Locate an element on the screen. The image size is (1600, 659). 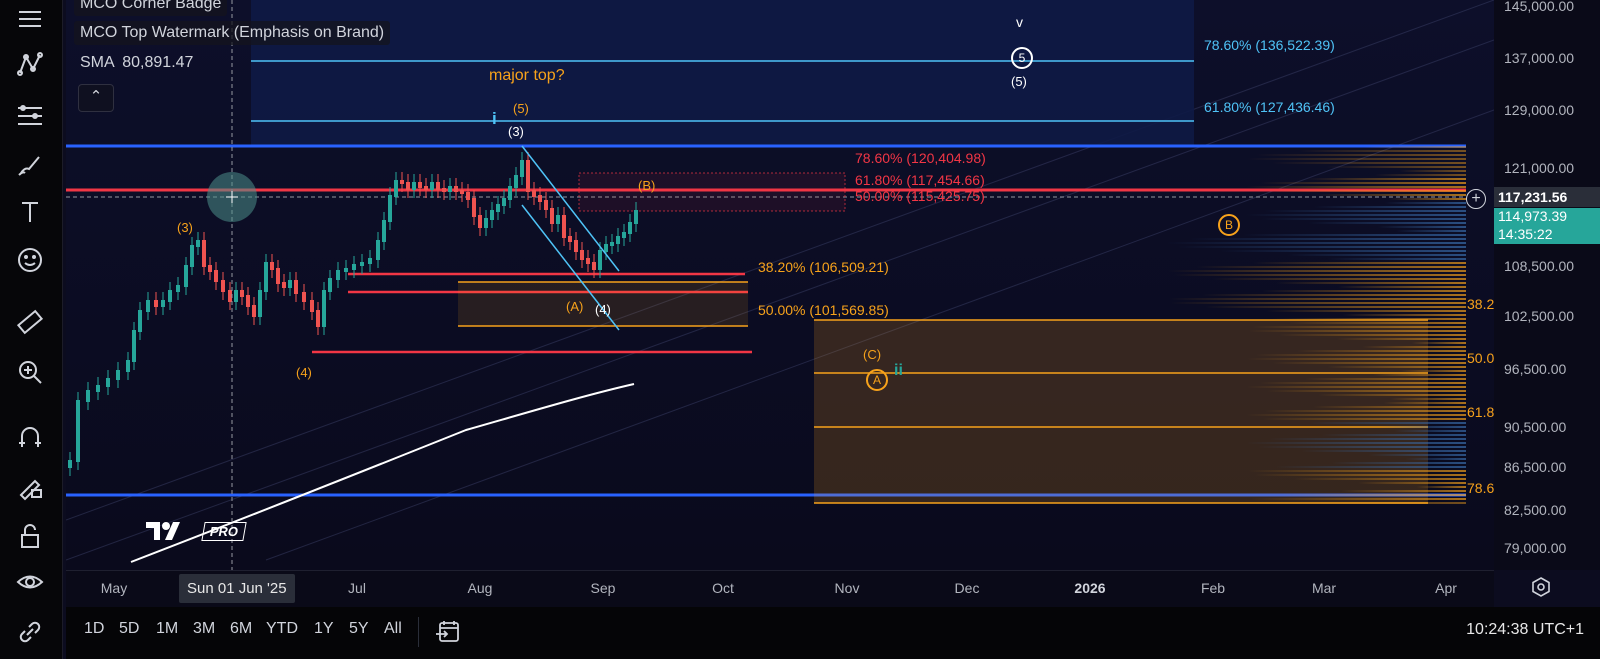
drawing-toolbar is located at coordinates (31, 329).